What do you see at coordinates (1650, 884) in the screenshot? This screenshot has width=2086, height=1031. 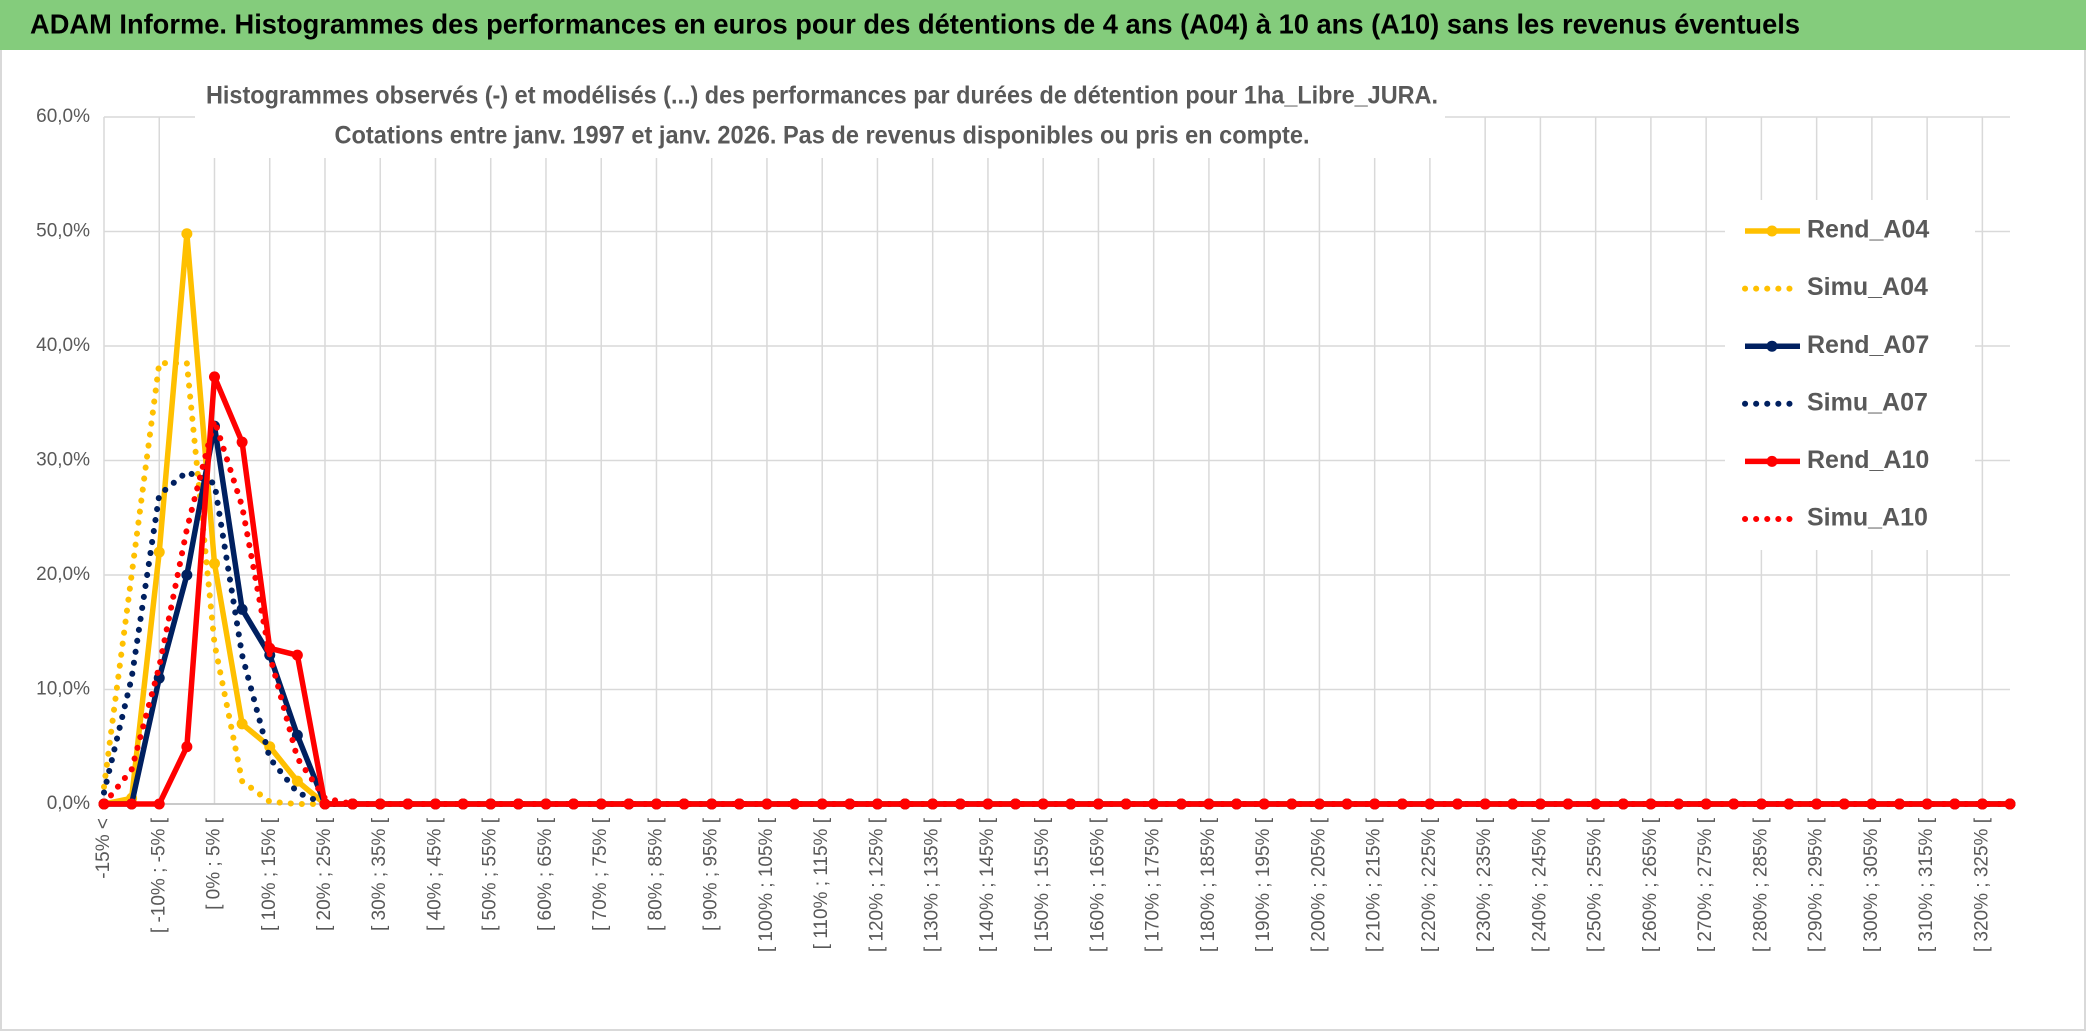 I see `x-tick-label: [ 260% ; 265% [` at bounding box center [1650, 884].